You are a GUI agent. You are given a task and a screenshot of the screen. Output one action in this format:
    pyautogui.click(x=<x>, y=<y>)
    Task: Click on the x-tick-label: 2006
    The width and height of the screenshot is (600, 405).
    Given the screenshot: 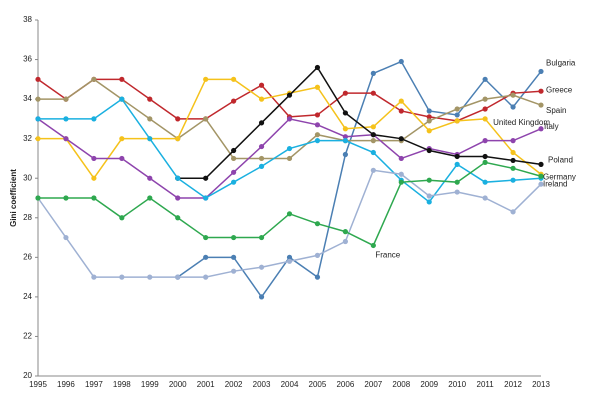 What is the action you would take?
    pyautogui.click(x=345, y=384)
    